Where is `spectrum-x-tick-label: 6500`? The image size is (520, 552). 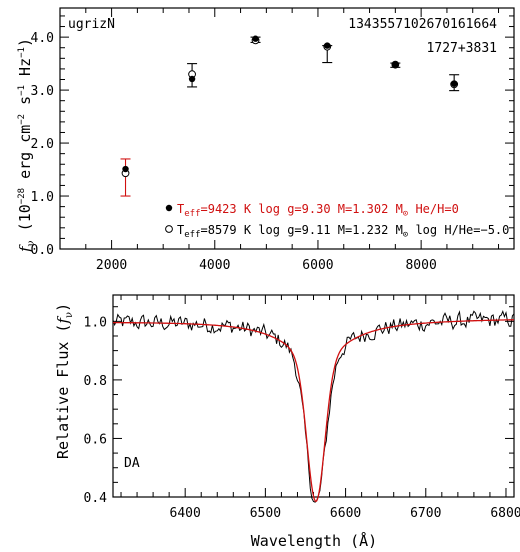 spectrum-x-tick-label: 6500 is located at coordinates (265, 513).